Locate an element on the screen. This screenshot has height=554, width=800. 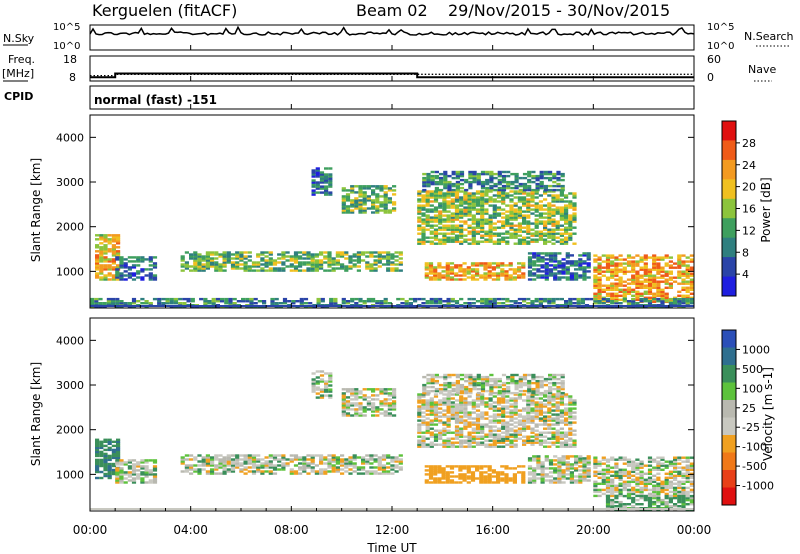
nsky-label: N.Sky is located at coordinates (19, 38).